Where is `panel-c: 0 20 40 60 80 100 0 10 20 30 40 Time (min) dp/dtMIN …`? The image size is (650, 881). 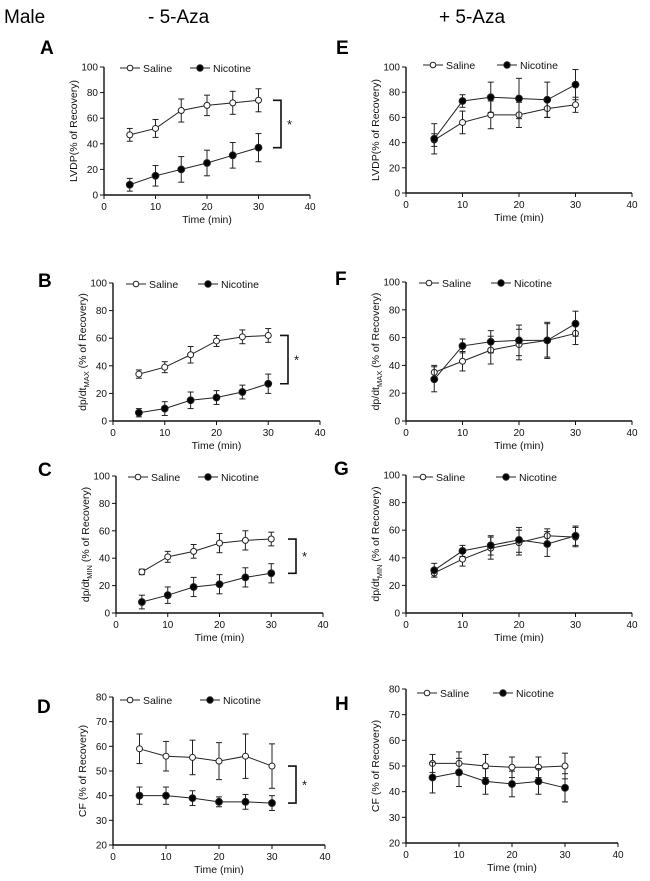
panel-c: 0 20 40 60 80 100 0 10 20 30 40 Time (min) dp/dtMIN … is located at coordinates (204, 558).